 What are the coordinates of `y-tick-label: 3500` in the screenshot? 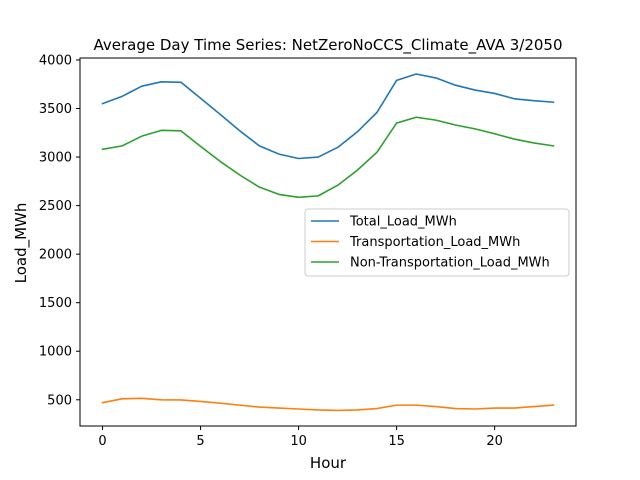 It's located at (55, 109).